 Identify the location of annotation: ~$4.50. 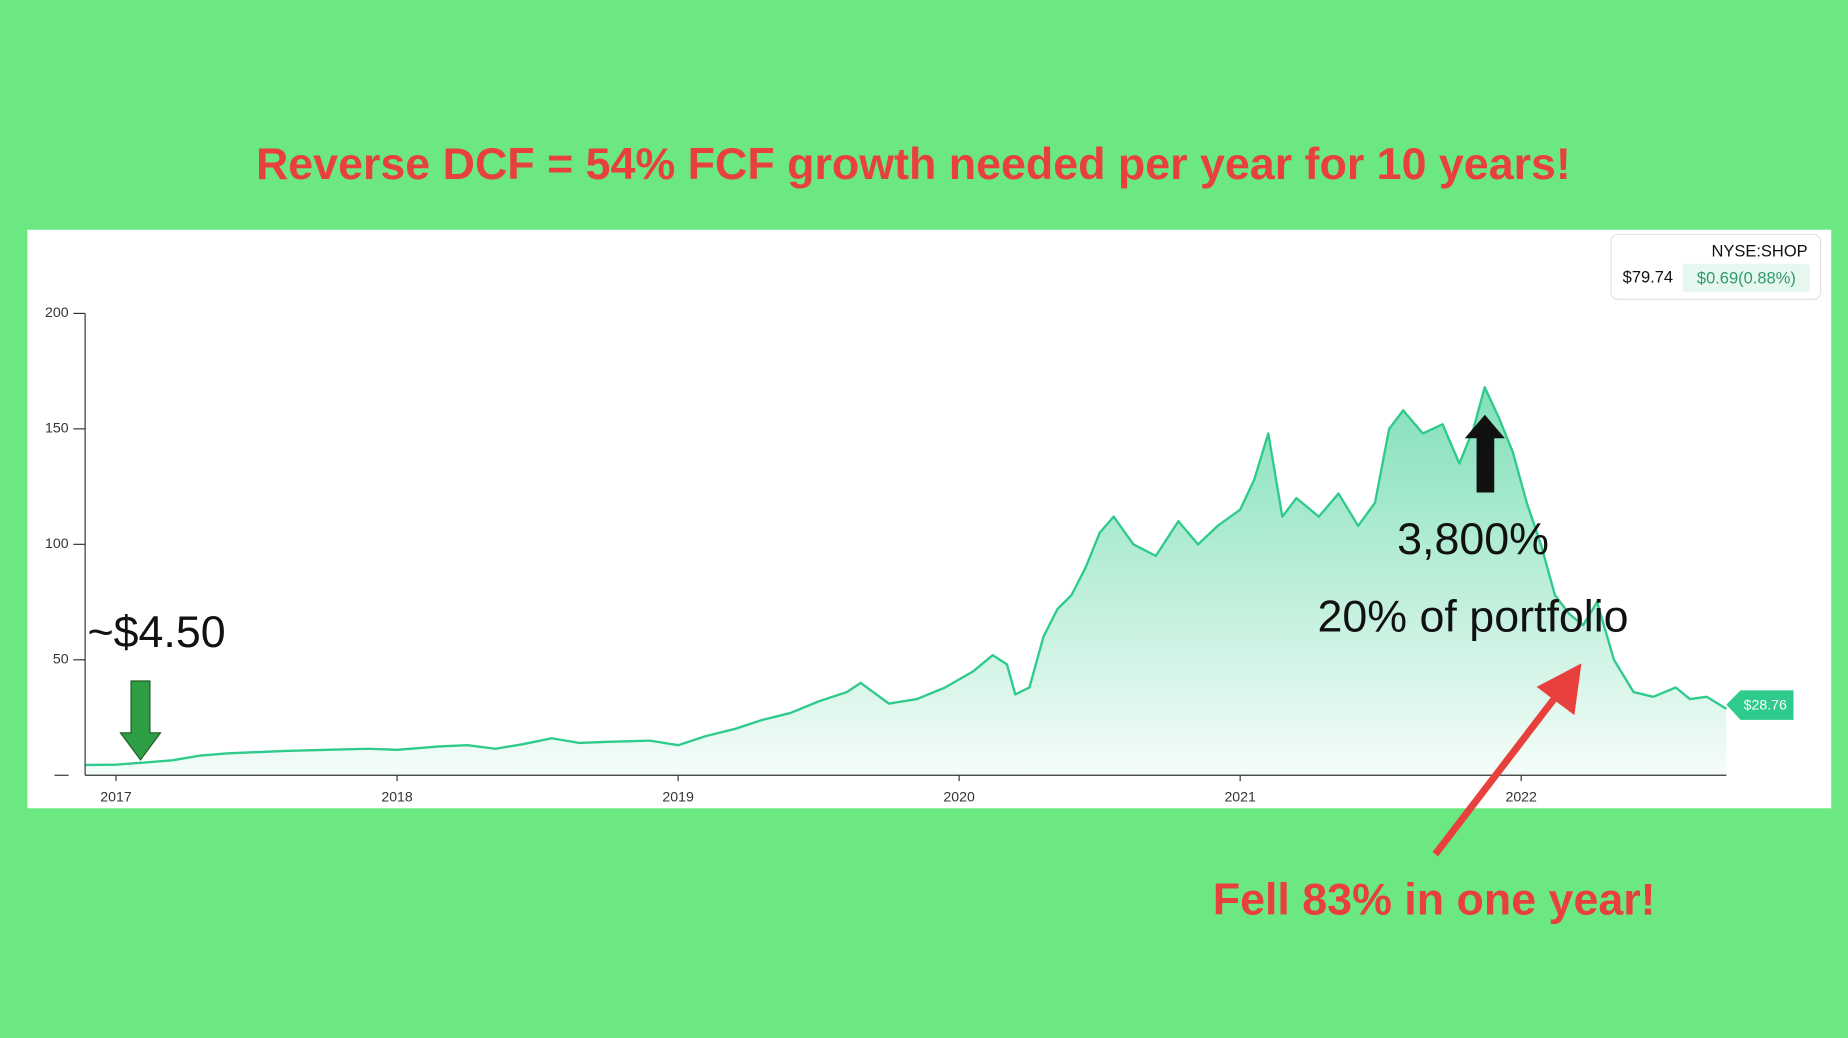
(156, 632).